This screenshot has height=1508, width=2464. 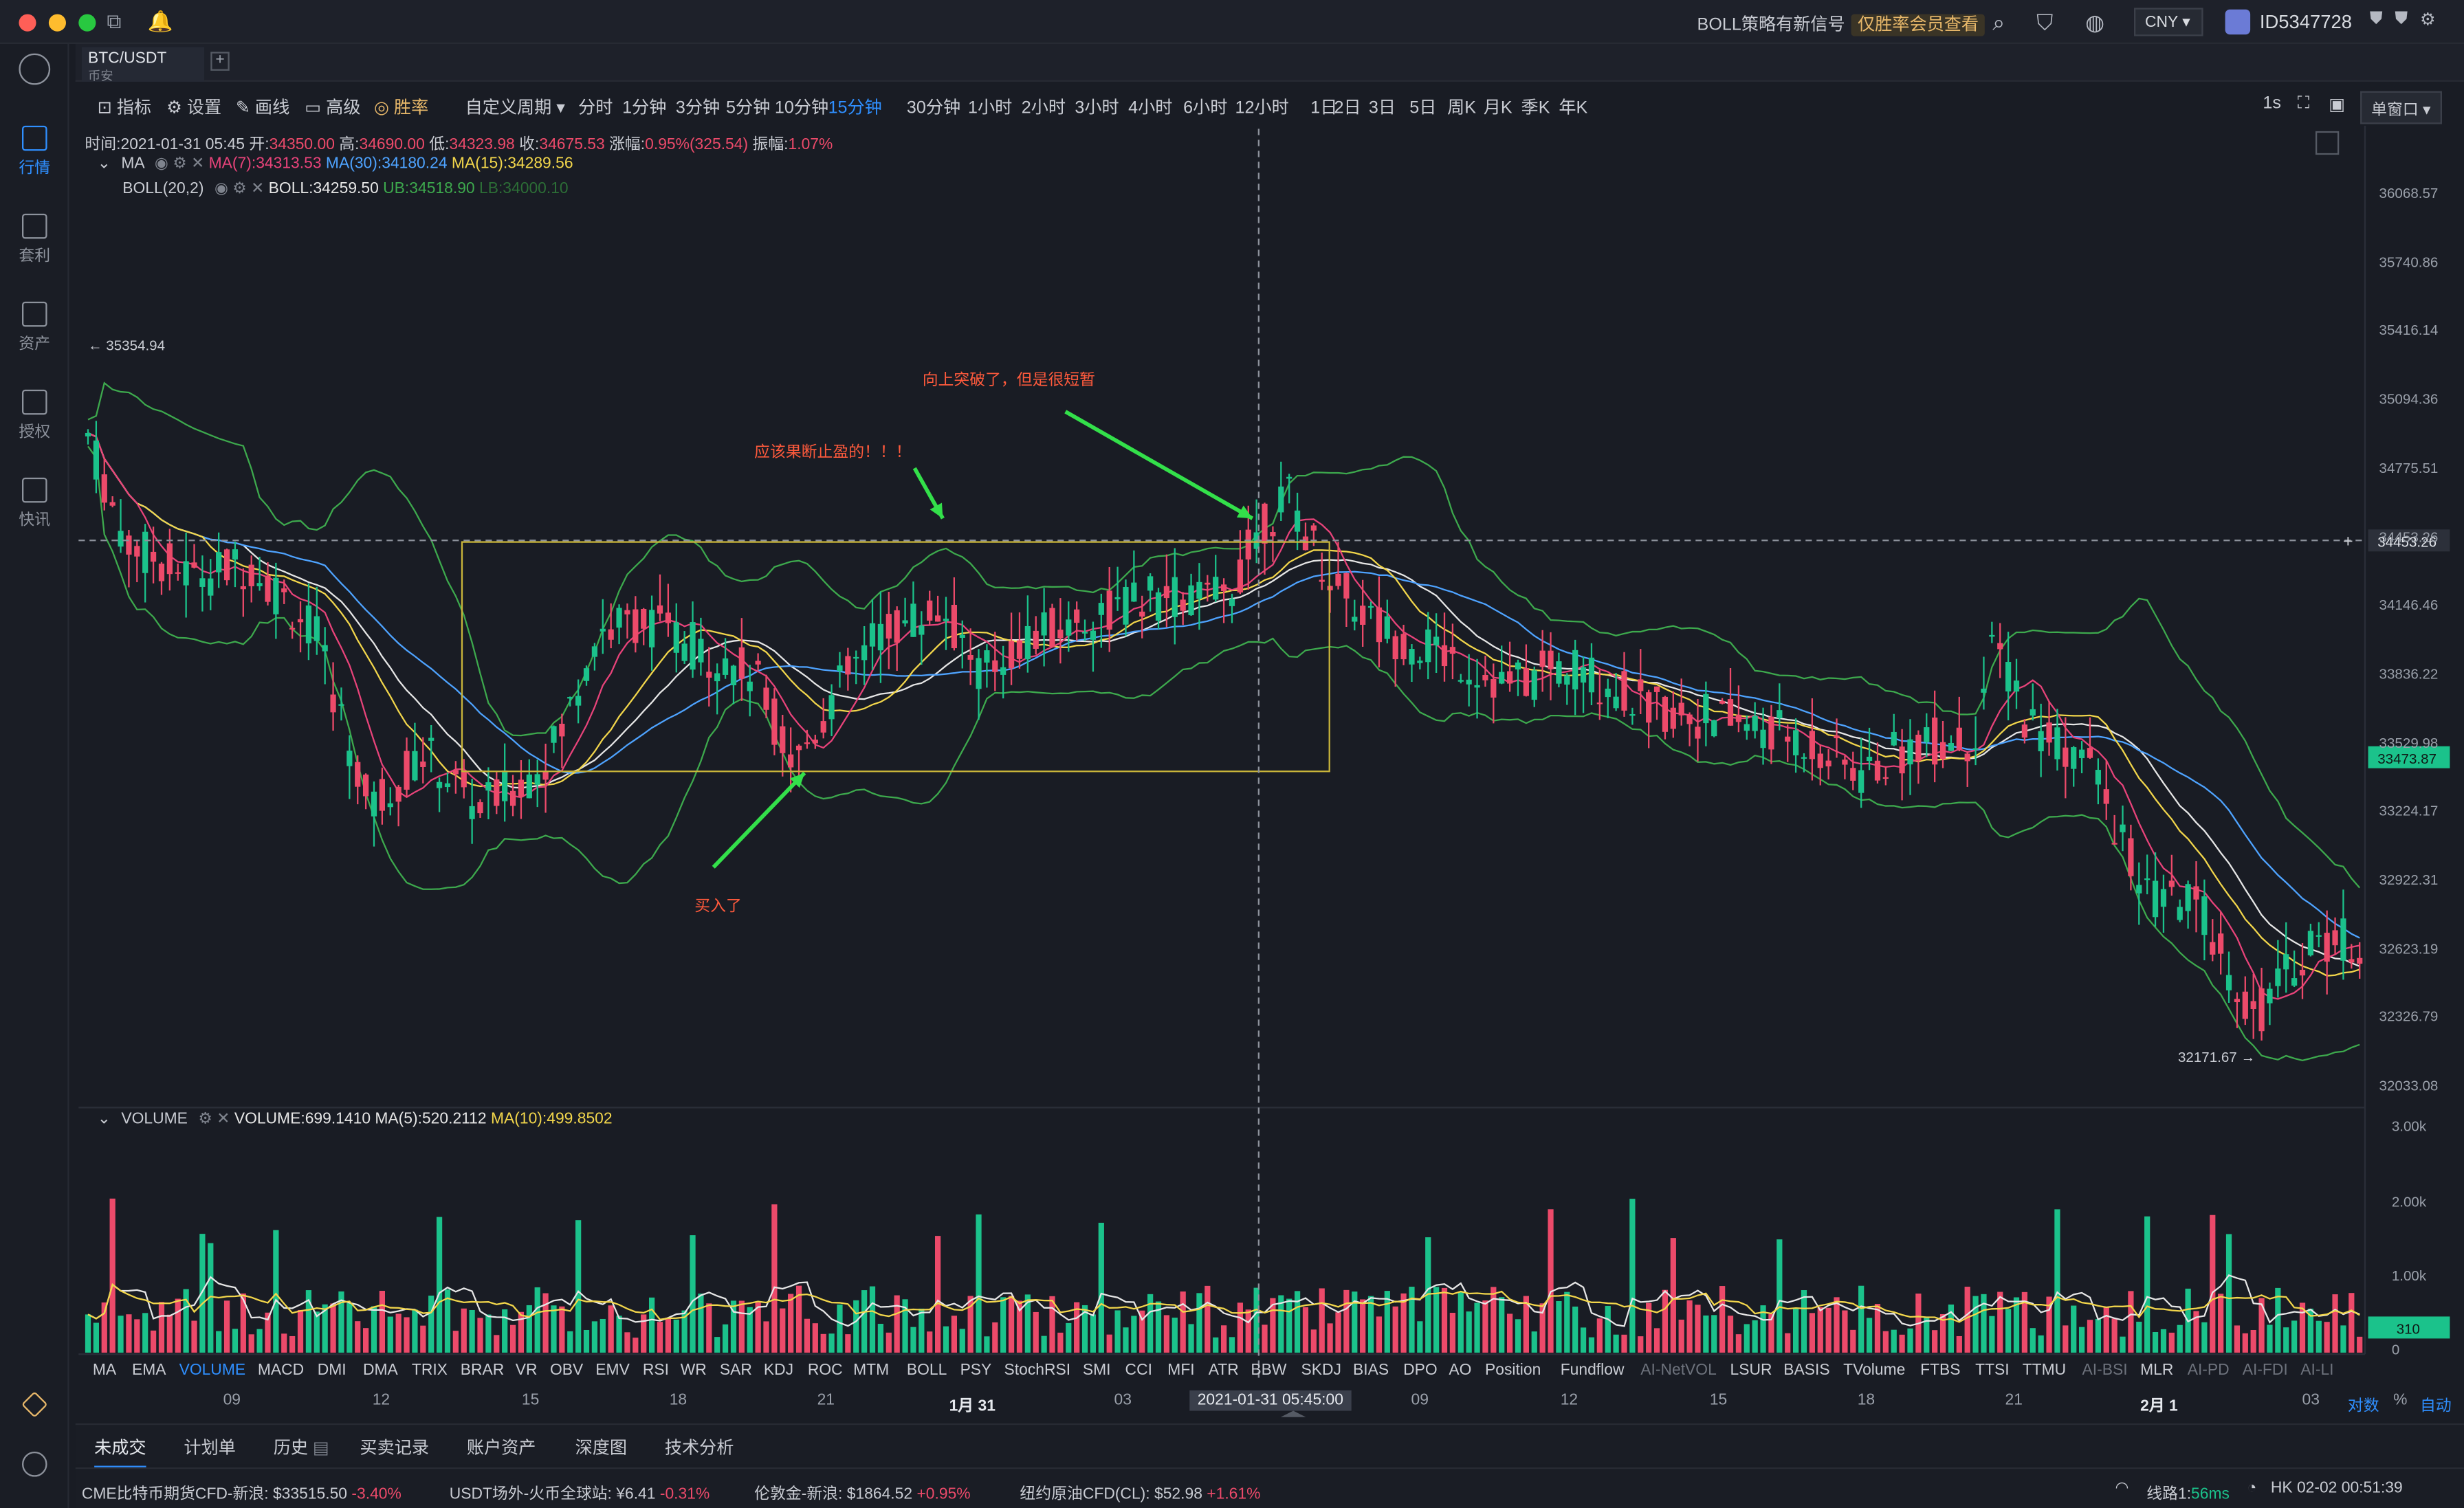 What do you see at coordinates (862, 1491) in the screenshot?
I see `ticker-gold: 伦敦金-新浪: $1864.52 +0.95%` at bounding box center [862, 1491].